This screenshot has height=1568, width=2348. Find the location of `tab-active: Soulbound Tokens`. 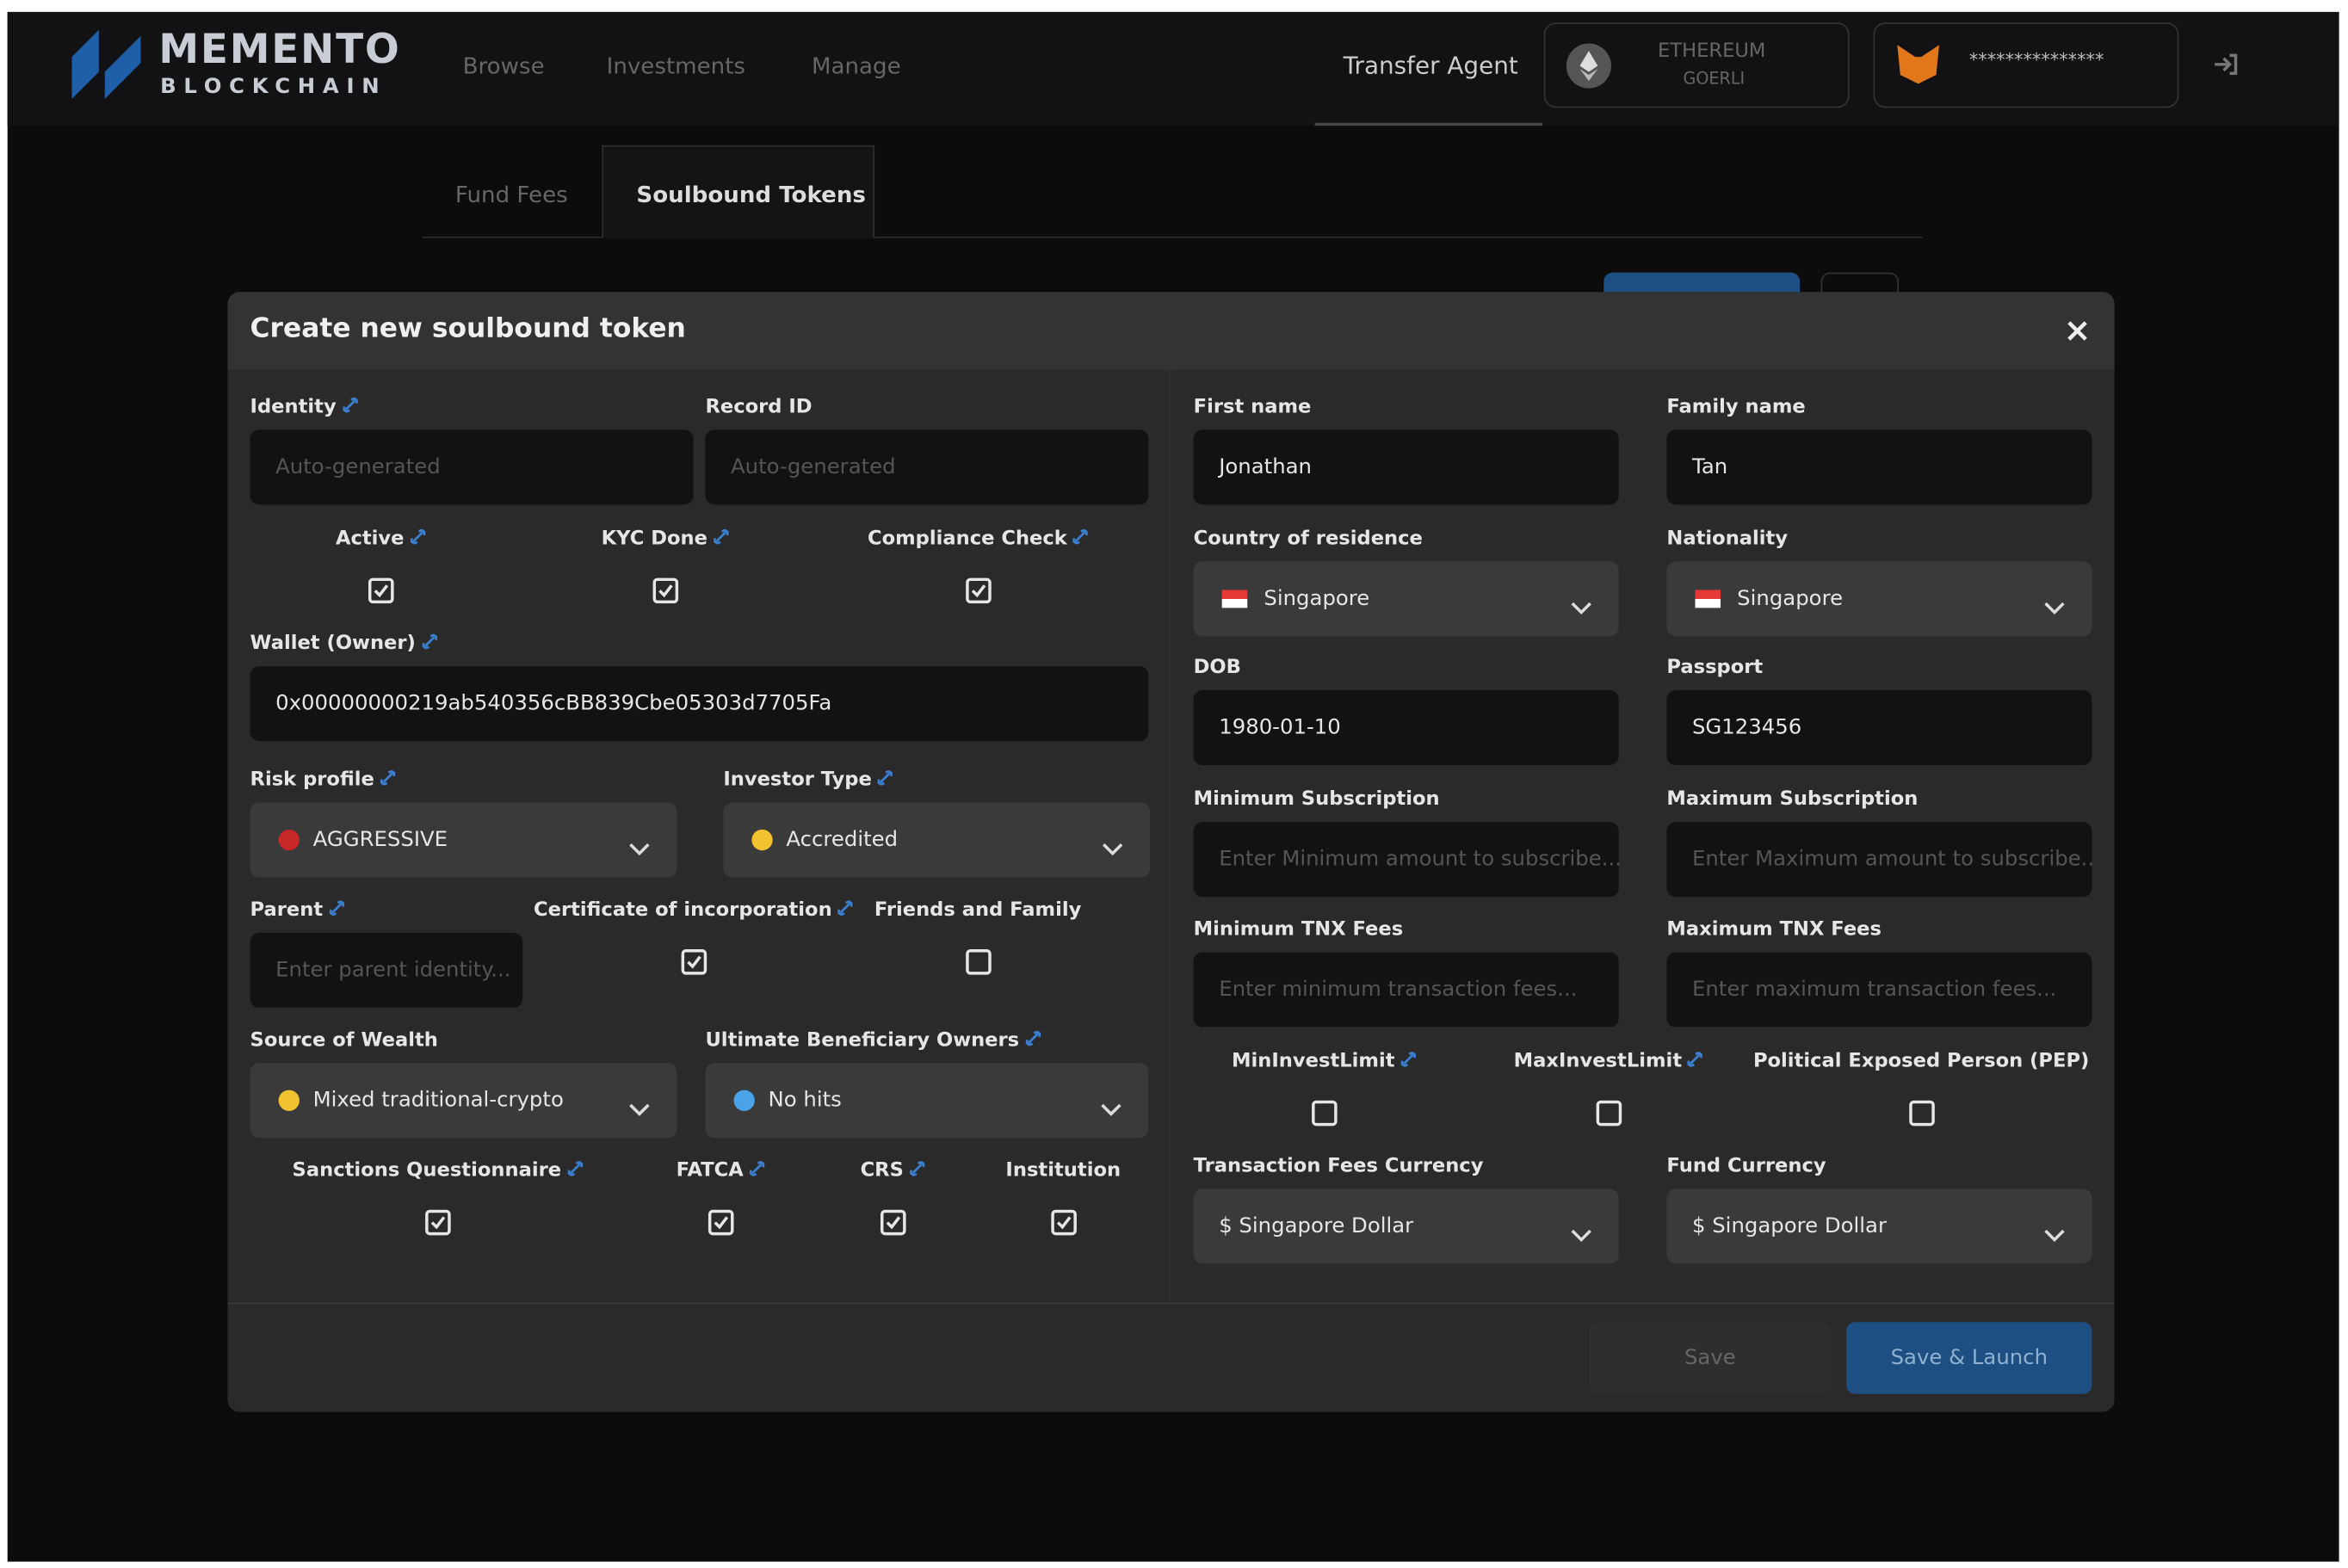

tab-active: Soulbound Tokens is located at coordinates (751, 194).